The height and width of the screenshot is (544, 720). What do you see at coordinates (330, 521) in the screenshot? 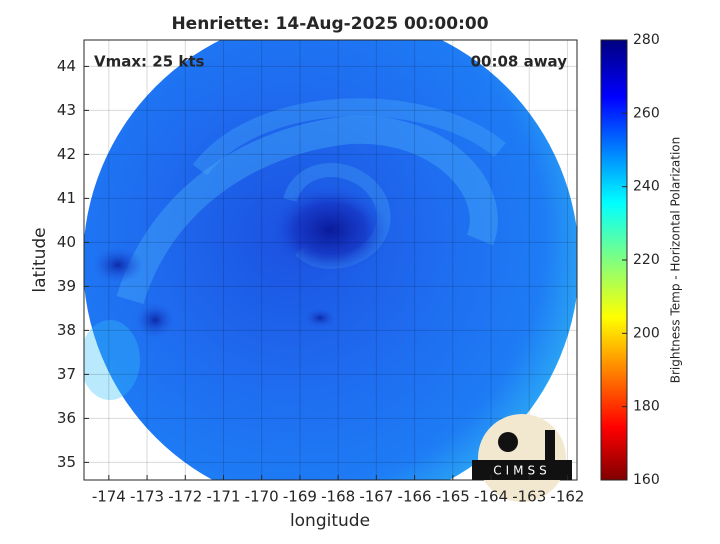
I see `x-axis-label: longitude` at bounding box center [330, 521].